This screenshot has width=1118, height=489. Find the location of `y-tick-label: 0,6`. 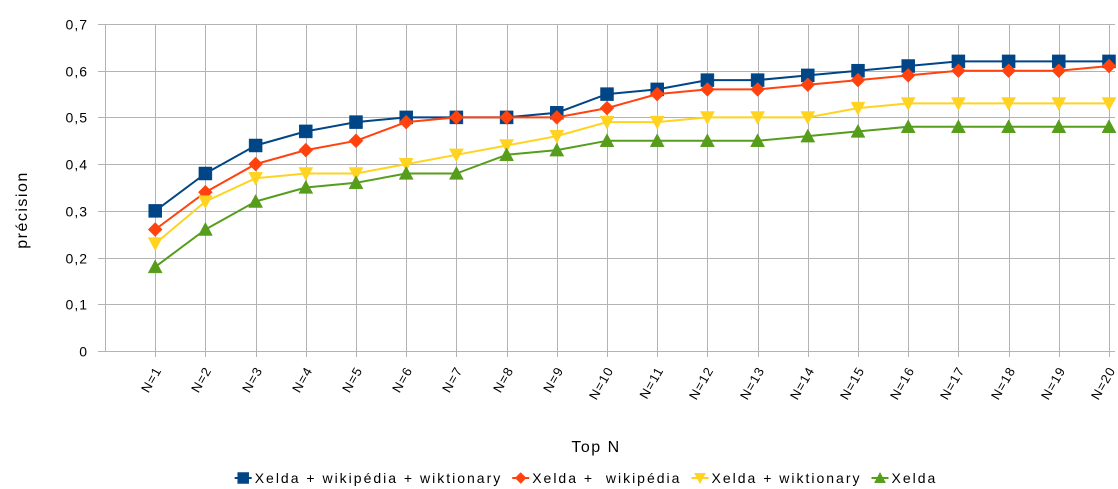

y-tick-label: 0,6 is located at coordinates (77, 72).